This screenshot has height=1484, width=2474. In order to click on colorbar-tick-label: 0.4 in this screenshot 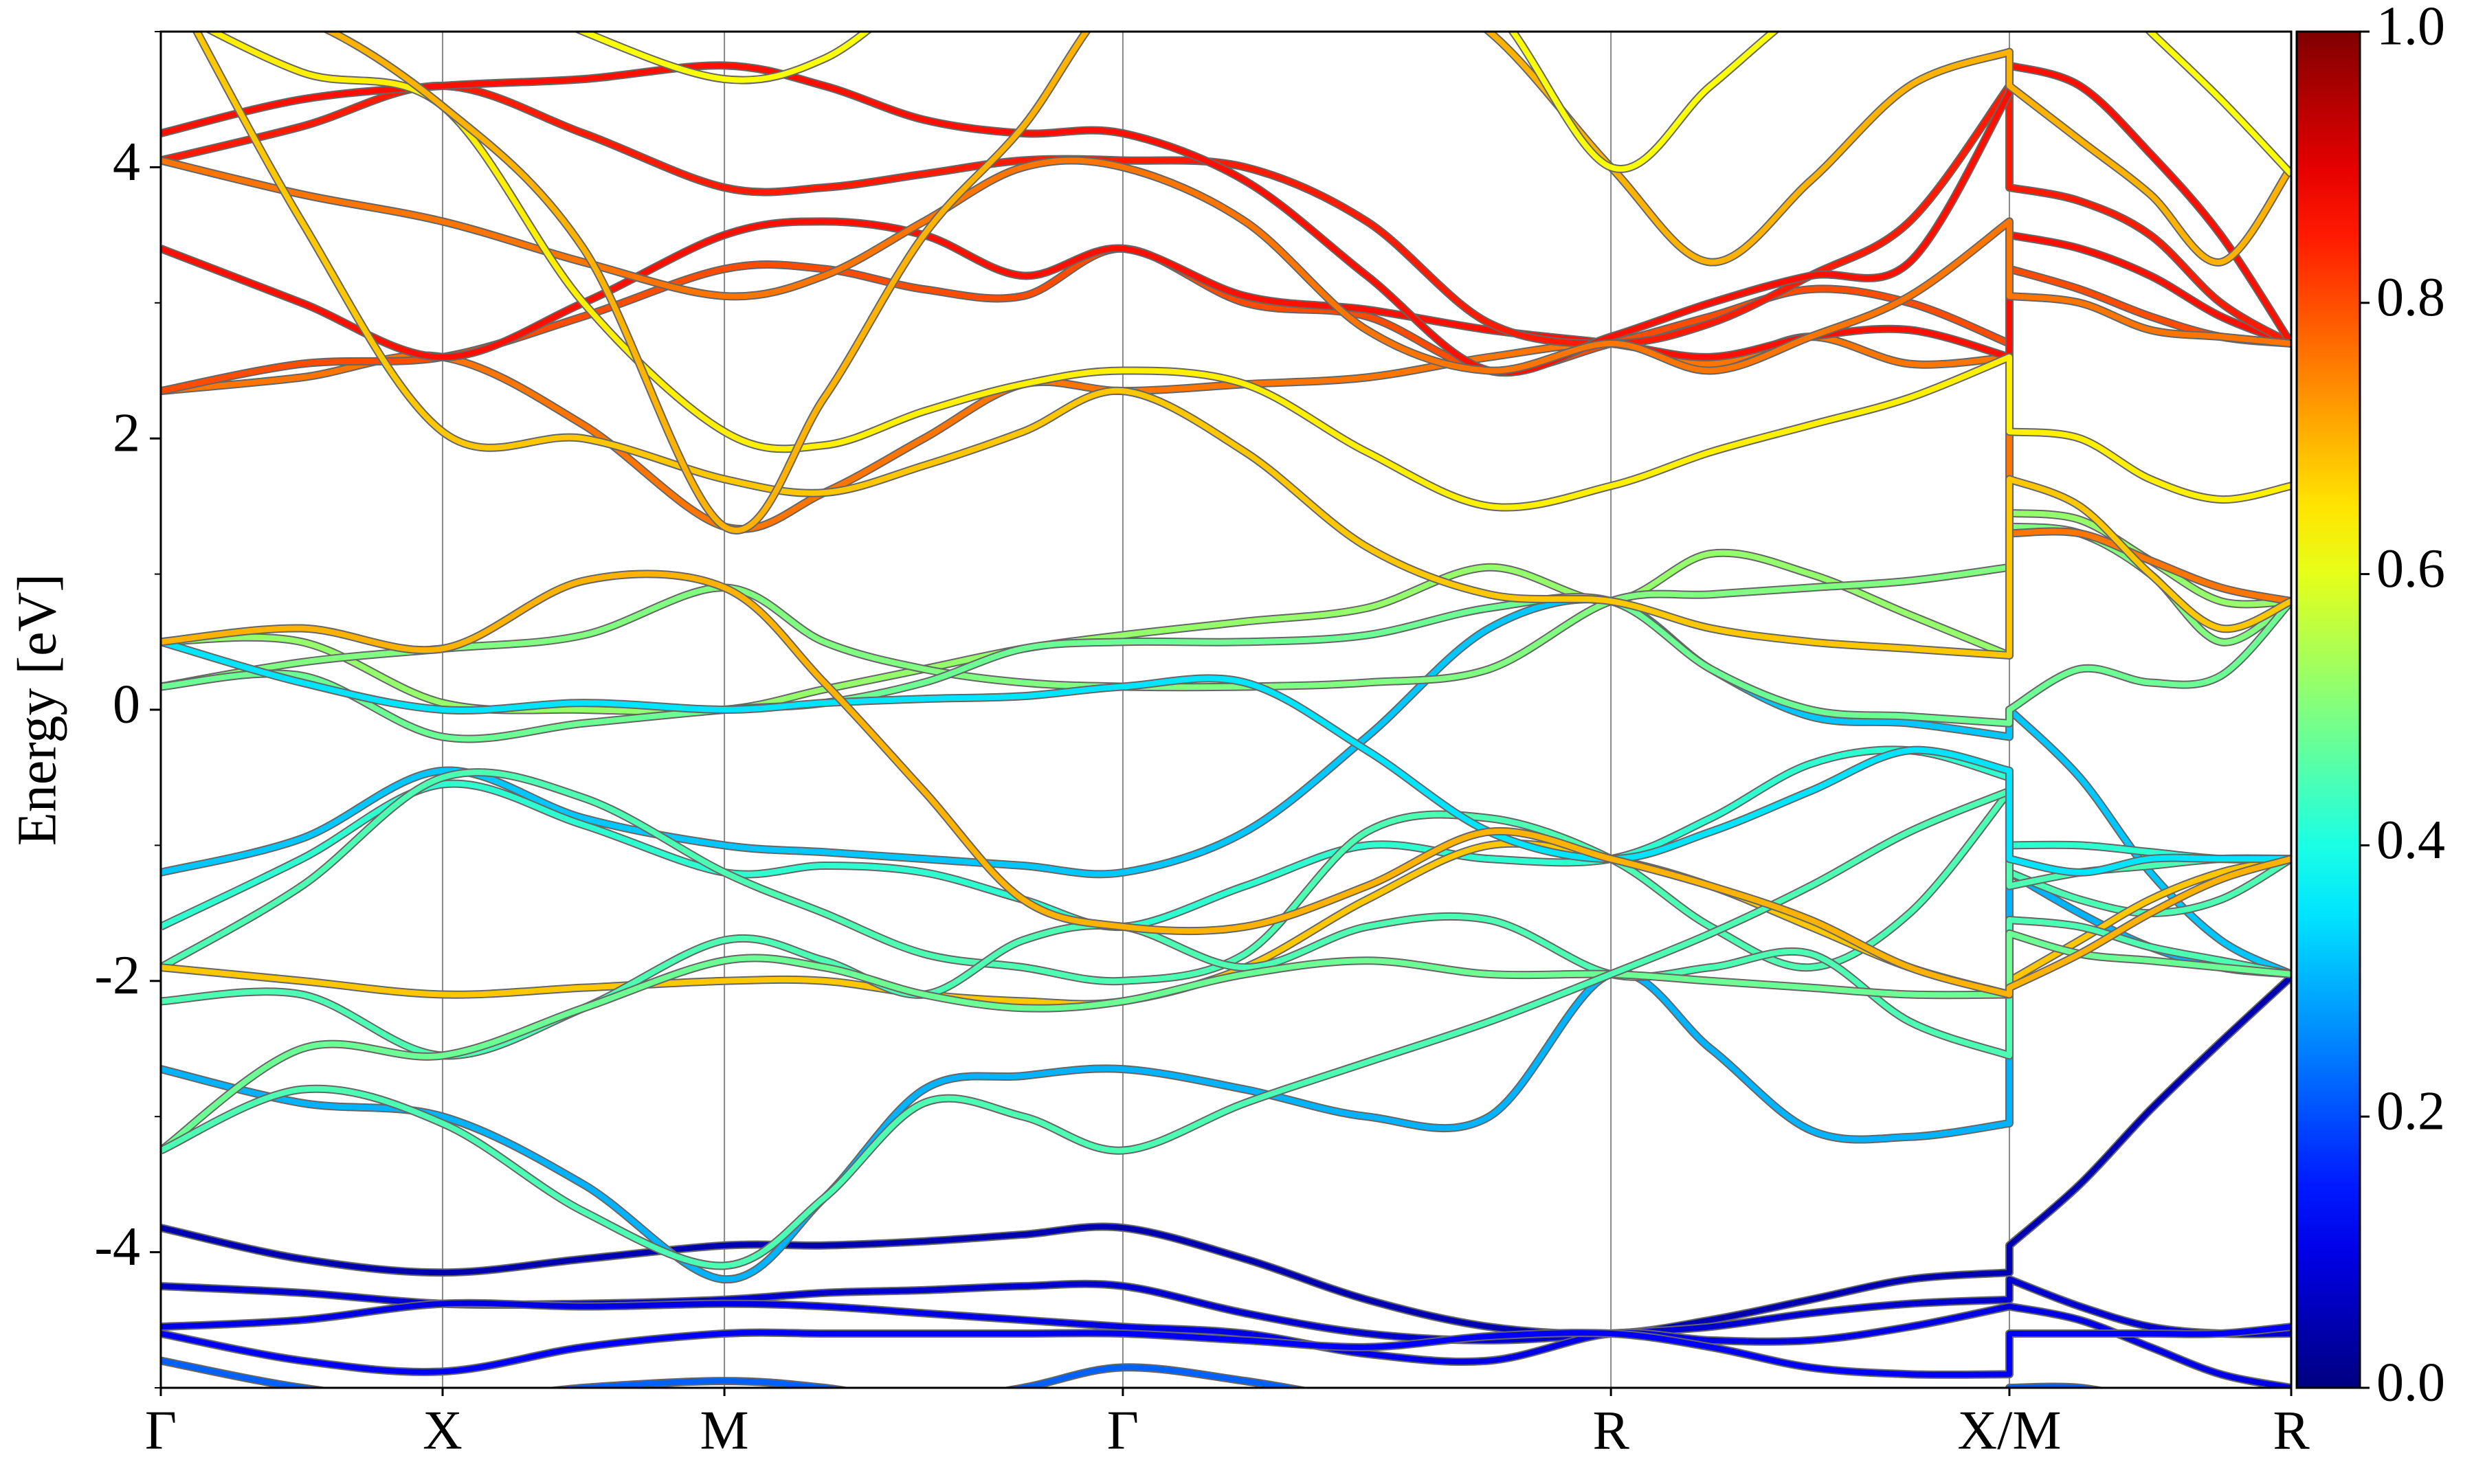, I will do `click(2410, 840)`.